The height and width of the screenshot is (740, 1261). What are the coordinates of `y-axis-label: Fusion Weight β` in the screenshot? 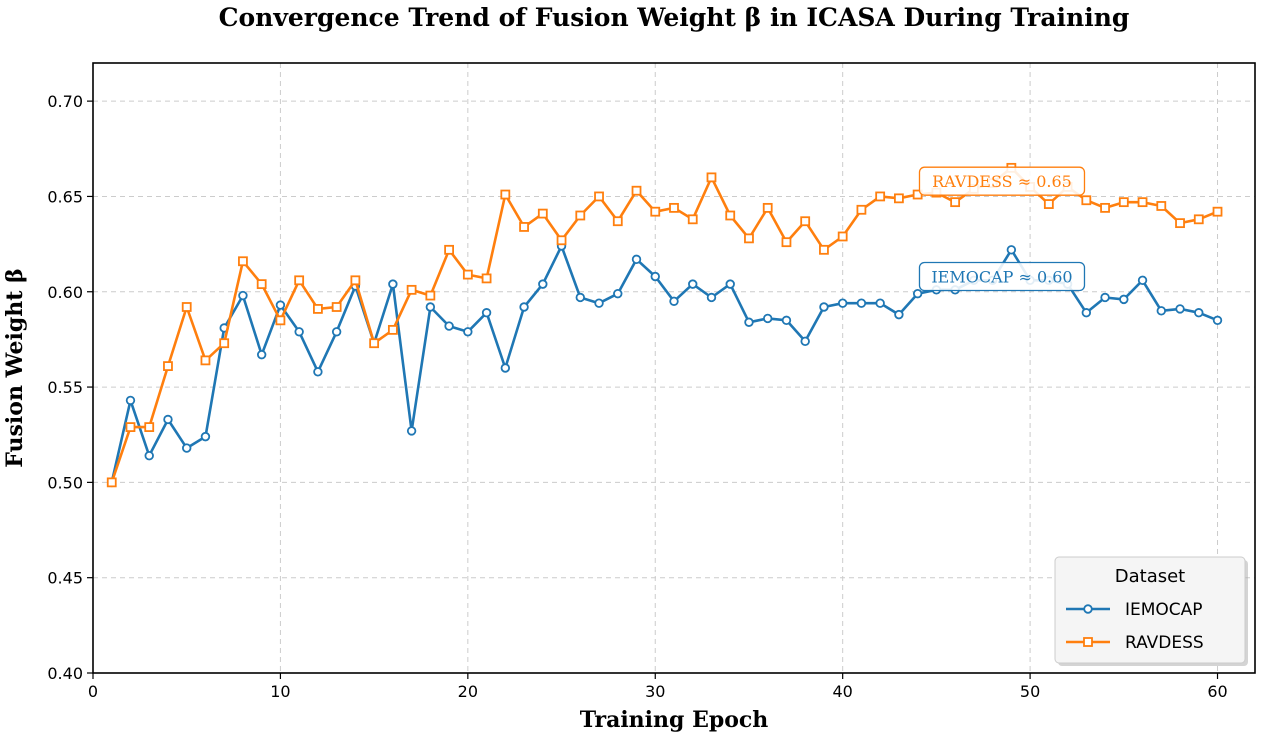 It's located at (15, 367).